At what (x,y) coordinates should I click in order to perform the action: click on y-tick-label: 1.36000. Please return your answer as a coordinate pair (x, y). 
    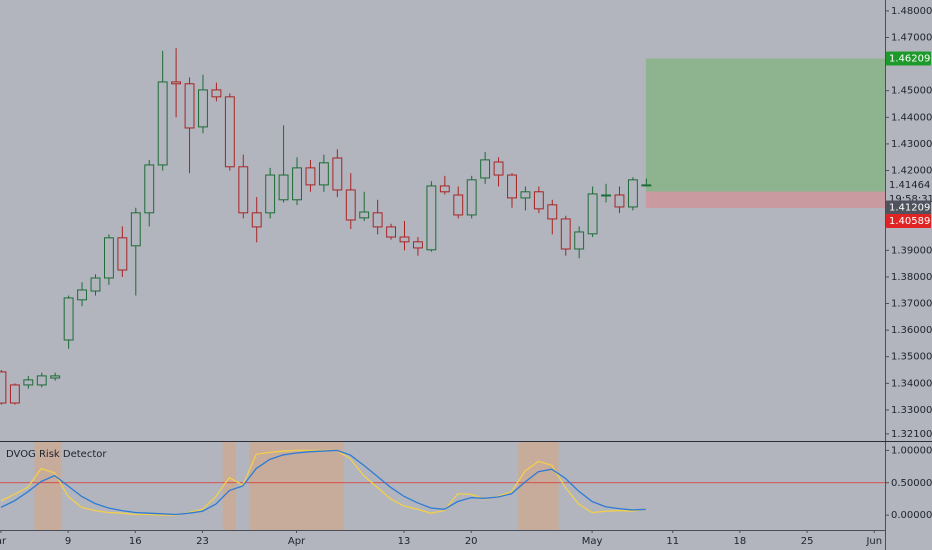
    Looking at the image, I should click on (911, 330).